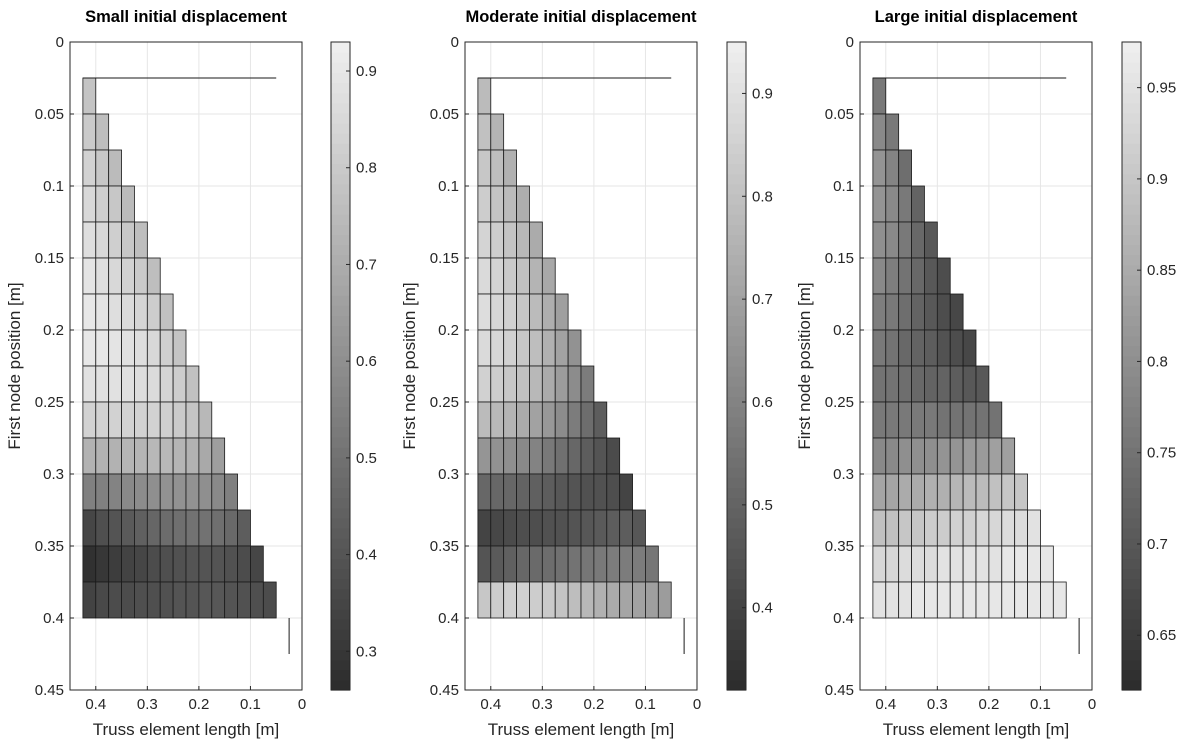 The image size is (1185, 745). What do you see at coordinates (1157, 361) in the screenshot?
I see `colorbar-tick-label: 0.8` at bounding box center [1157, 361].